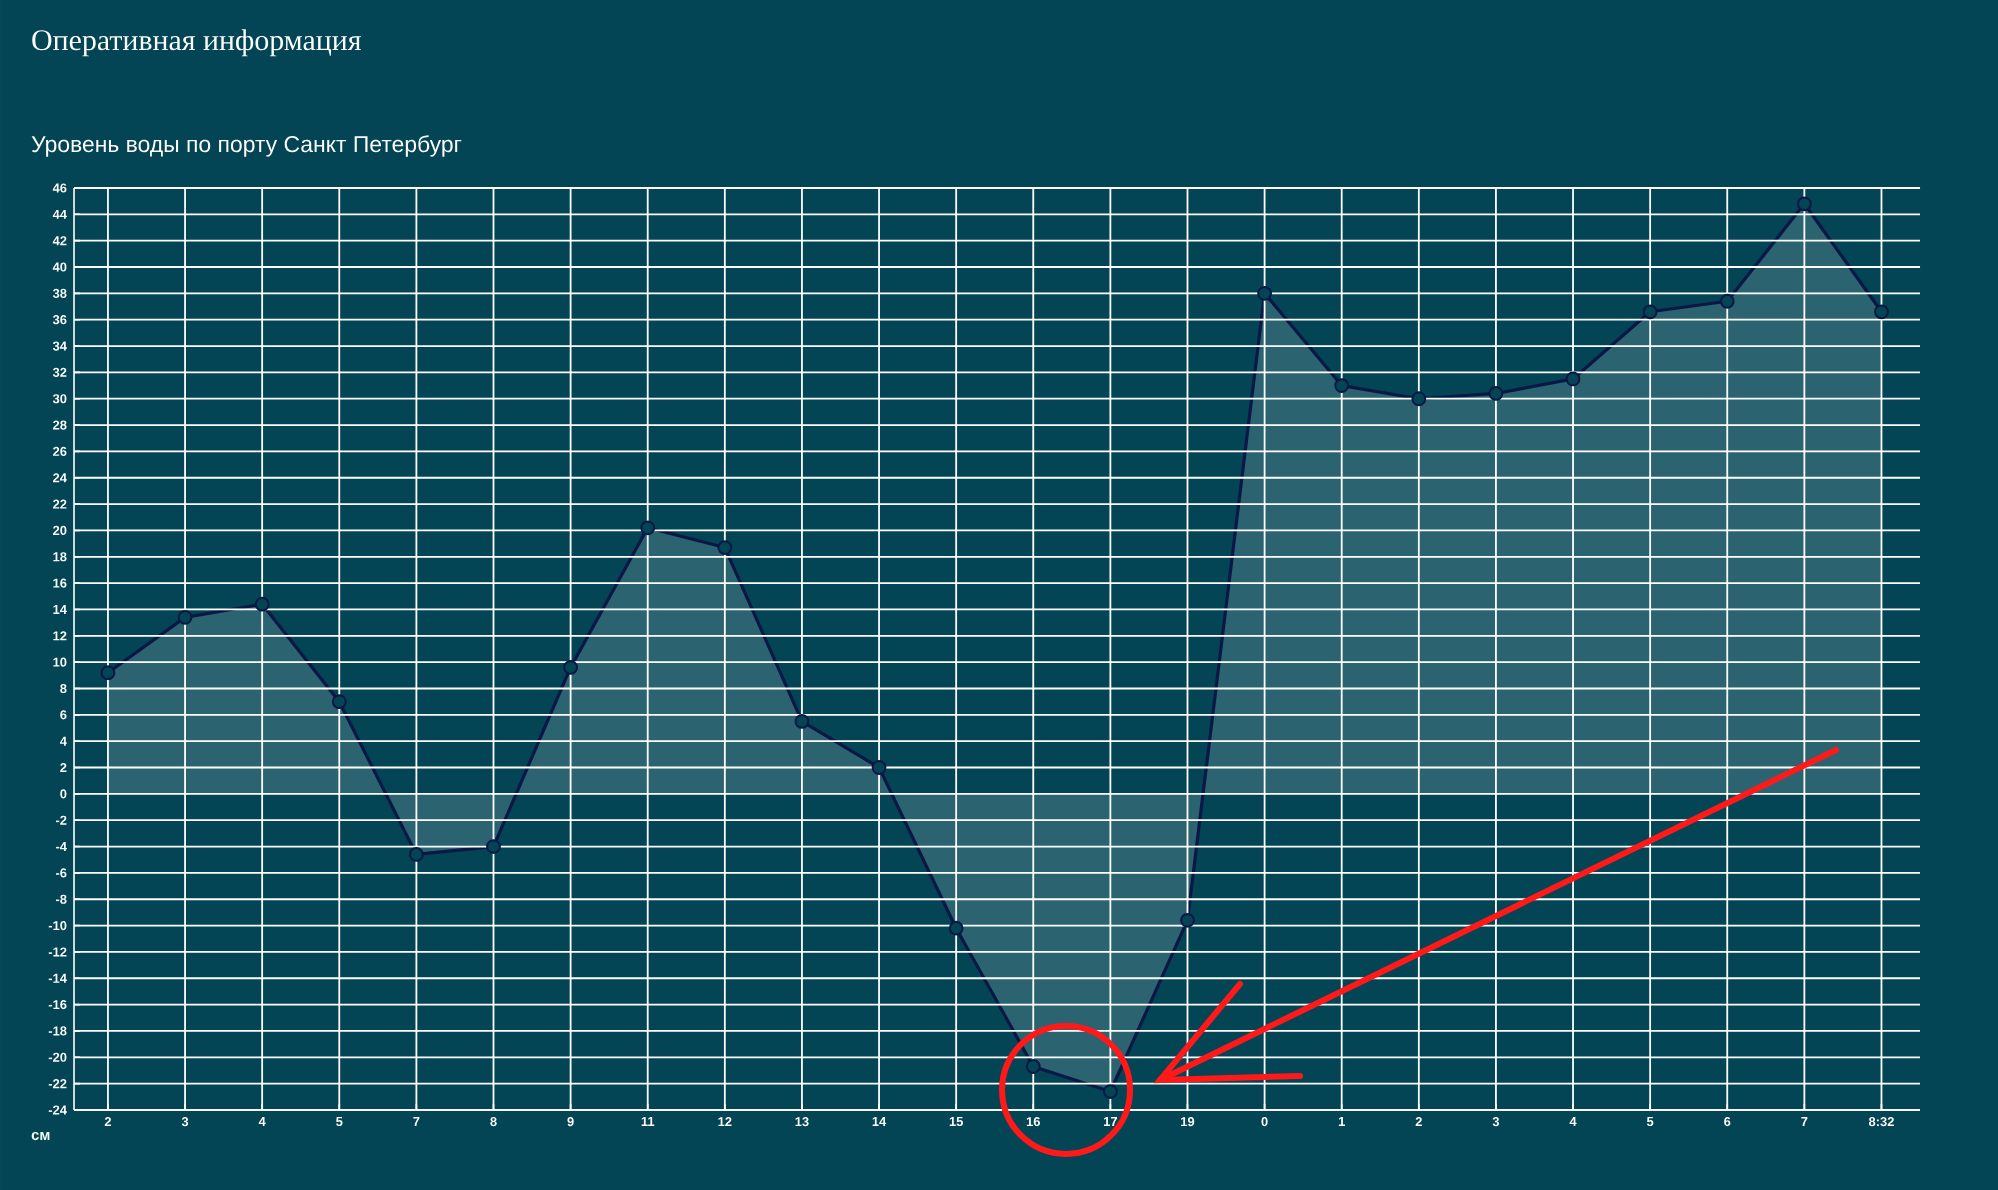  I want to click on chart-subtitle: Уровень воды по порту Санкт Петербург, so click(246, 146).